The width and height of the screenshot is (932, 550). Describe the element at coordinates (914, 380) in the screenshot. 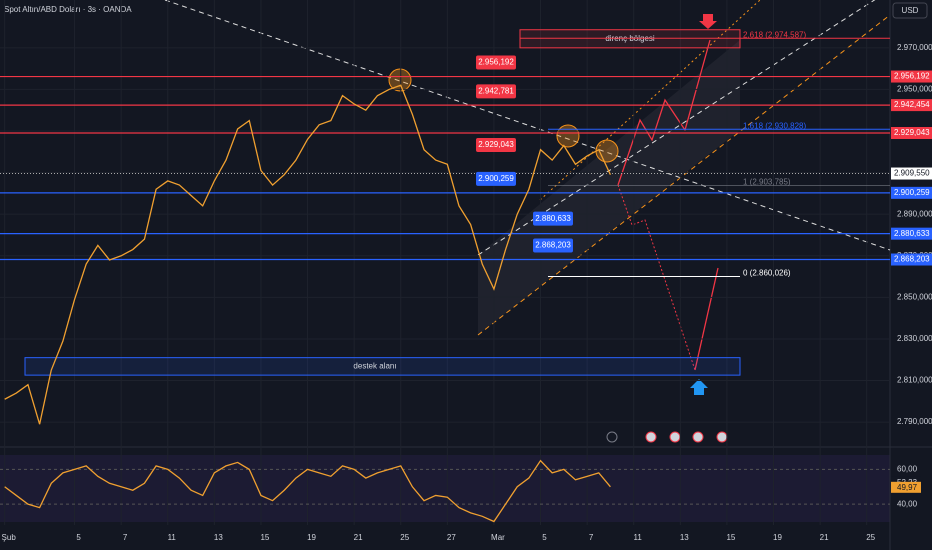

I see `y-tick-label: 2.810,000` at that location.